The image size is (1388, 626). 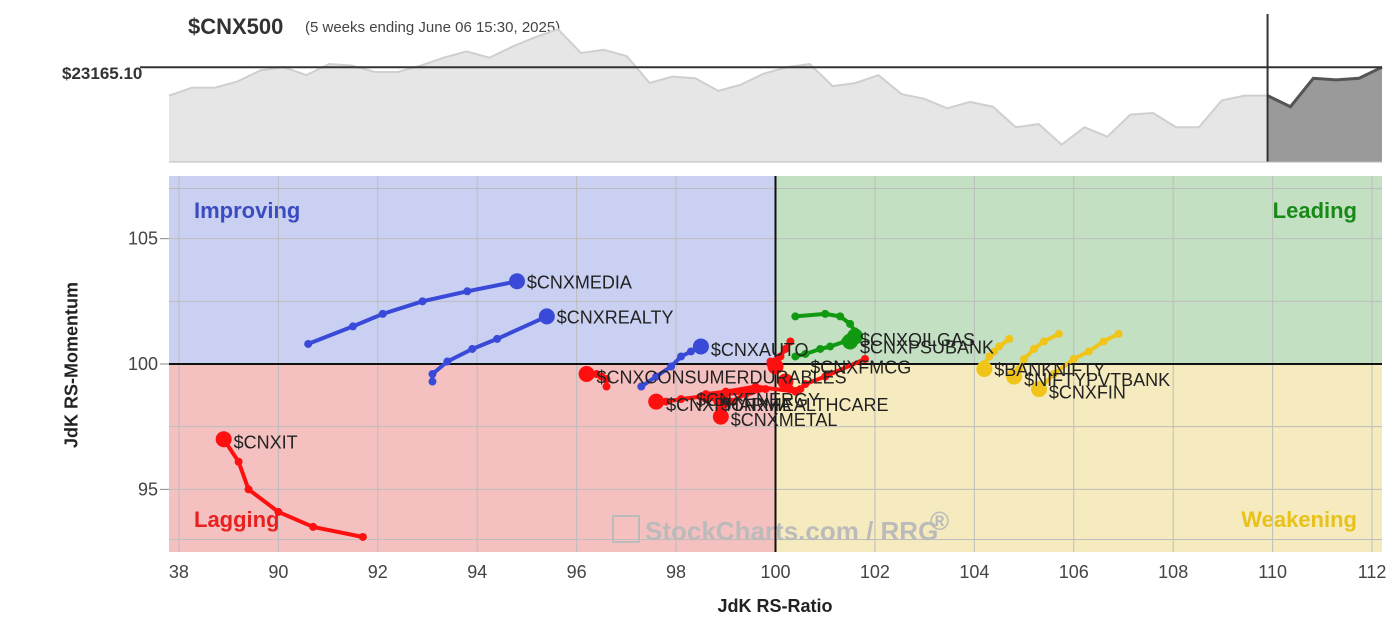 I want to click on head-point-cnxenergy, so click(x=775, y=366).